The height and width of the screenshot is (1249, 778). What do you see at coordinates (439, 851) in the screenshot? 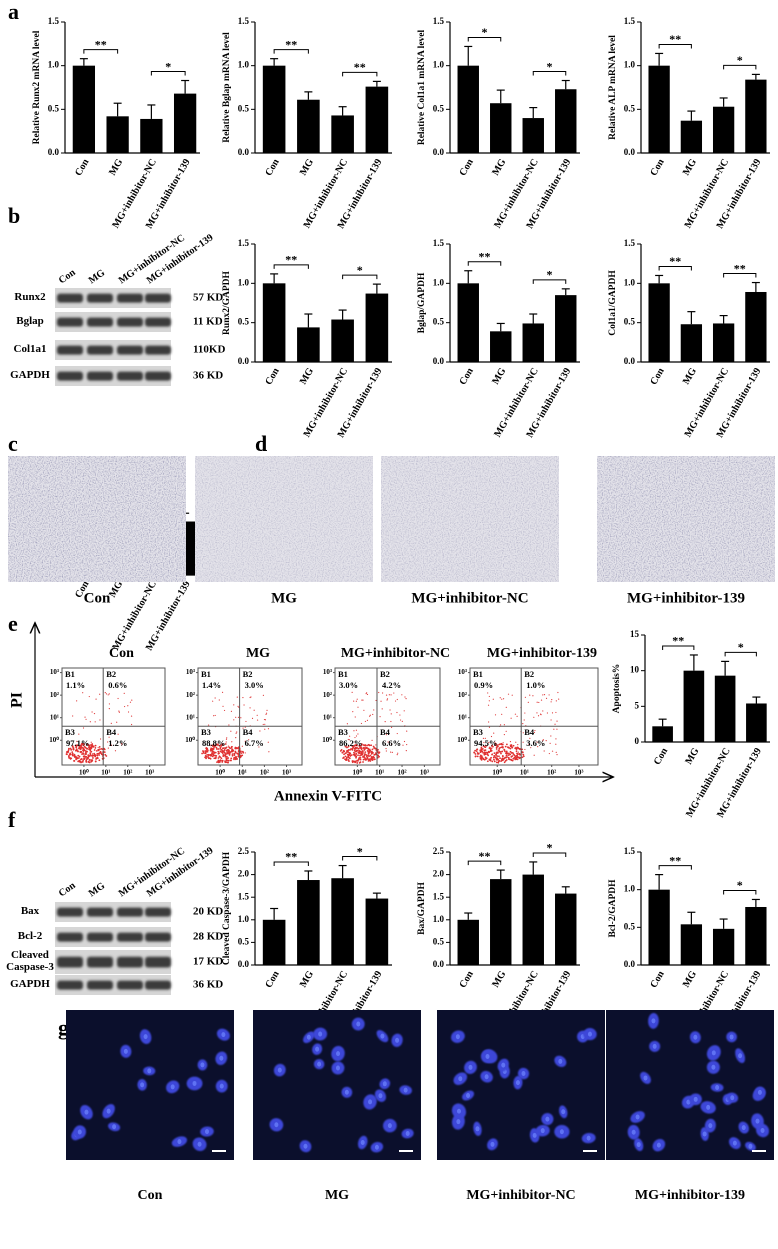
I see `y-tick-label: 2.5` at bounding box center [439, 851].